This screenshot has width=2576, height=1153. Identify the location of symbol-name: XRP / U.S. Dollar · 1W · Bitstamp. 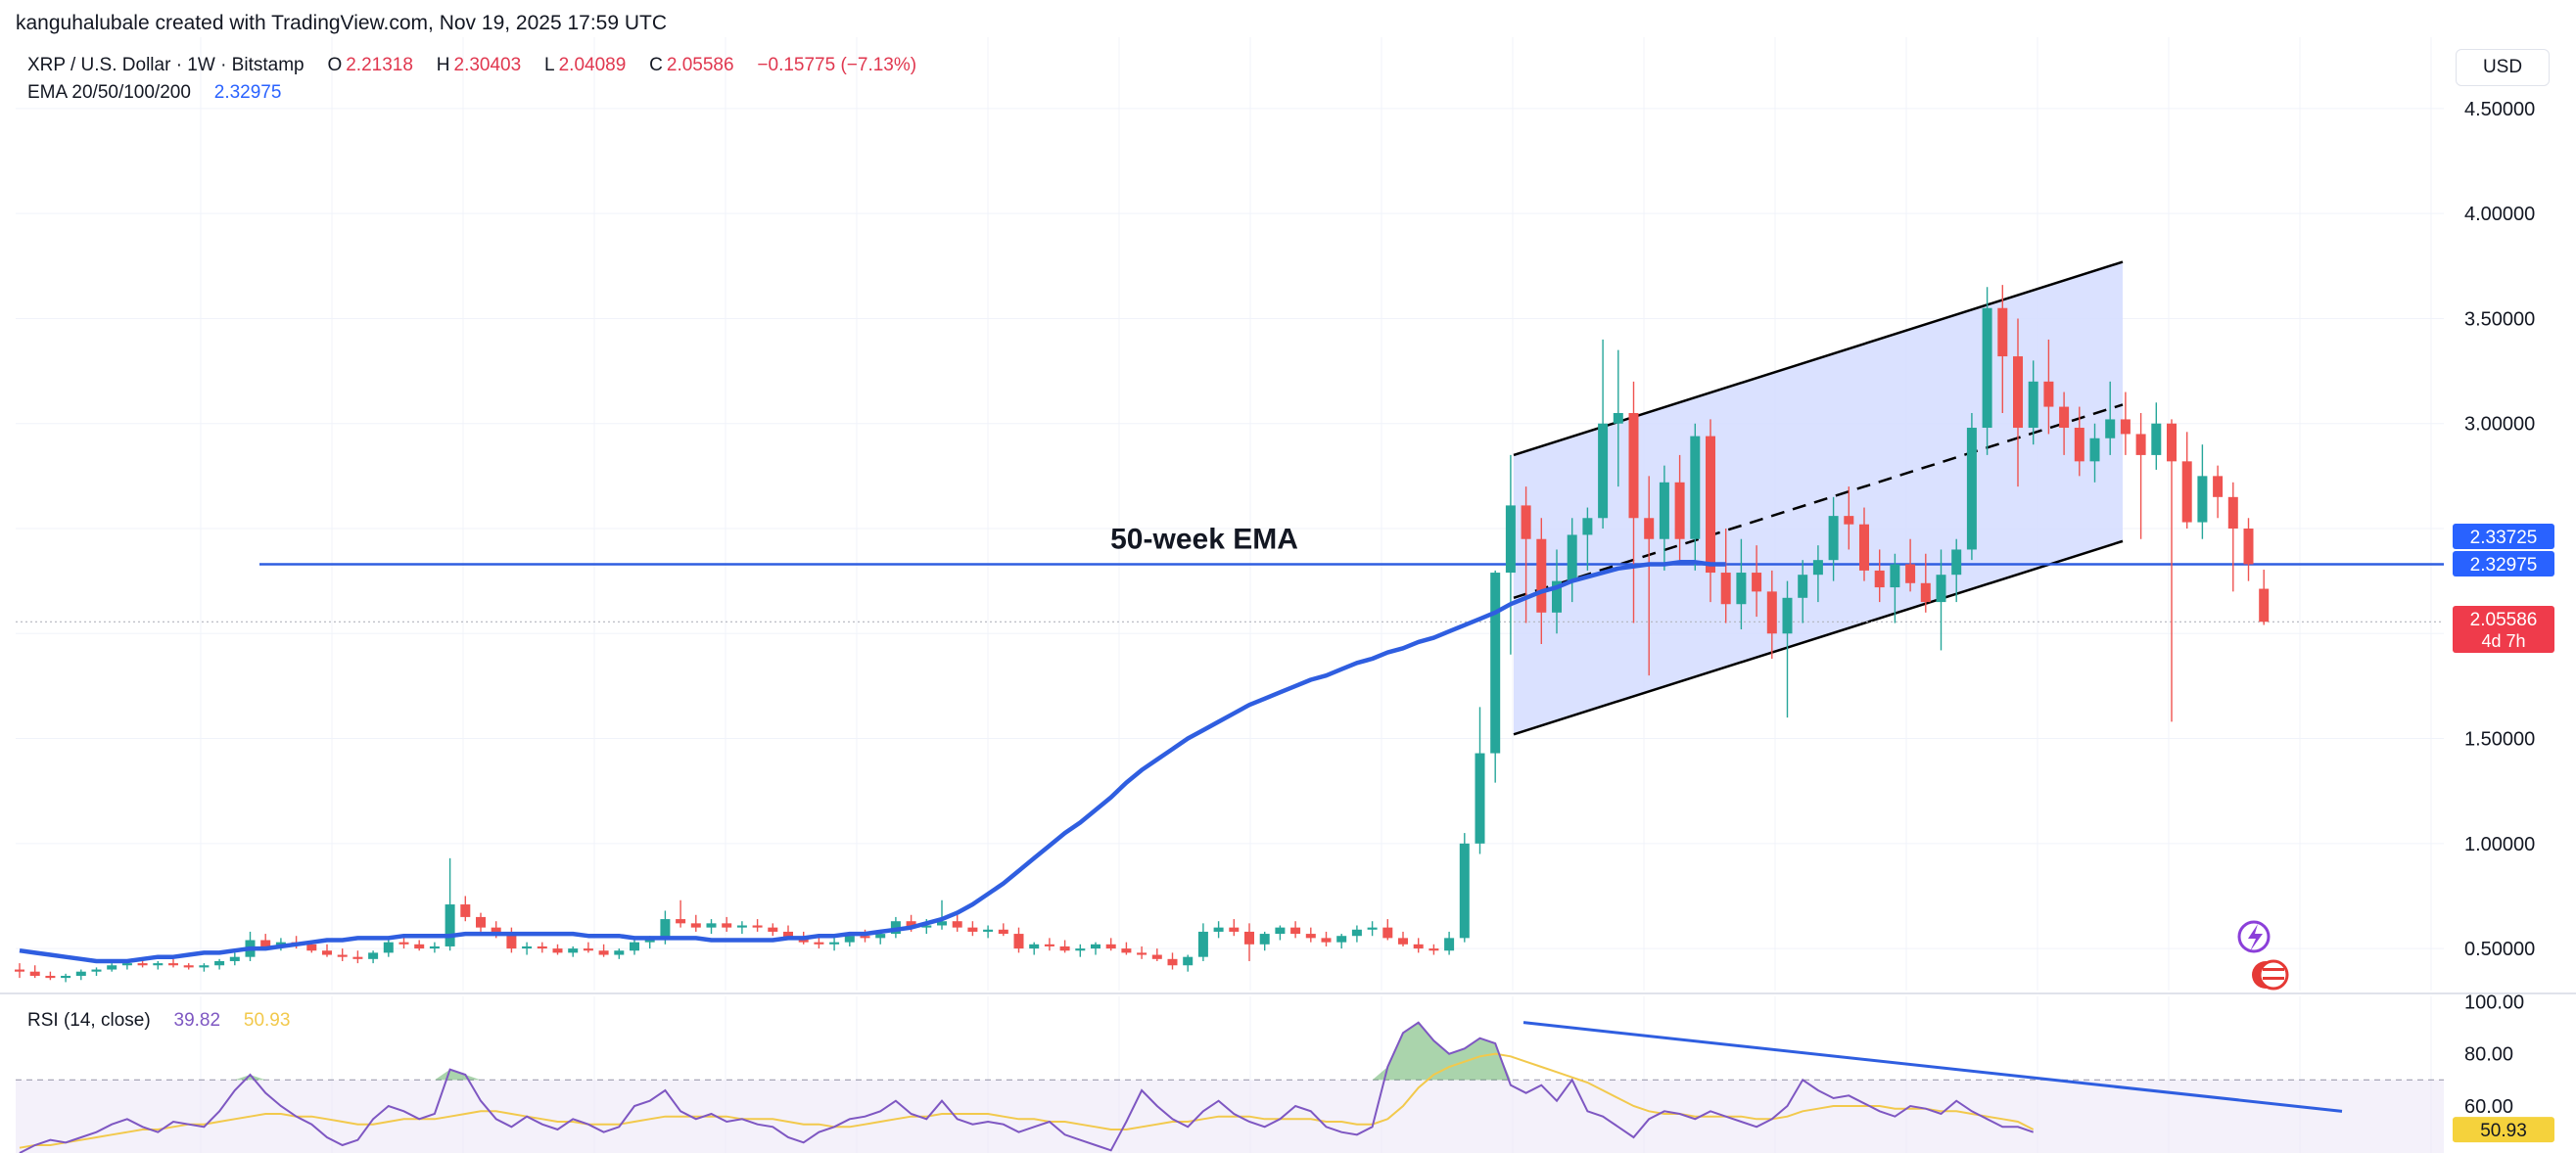
(165, 65).